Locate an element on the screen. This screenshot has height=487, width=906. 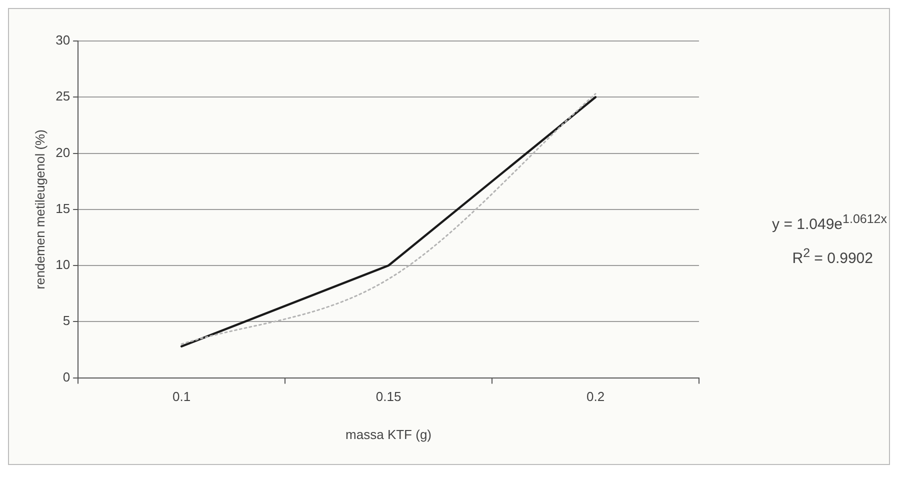
y-tick-label: 15 is located at coordinates (63, 208).